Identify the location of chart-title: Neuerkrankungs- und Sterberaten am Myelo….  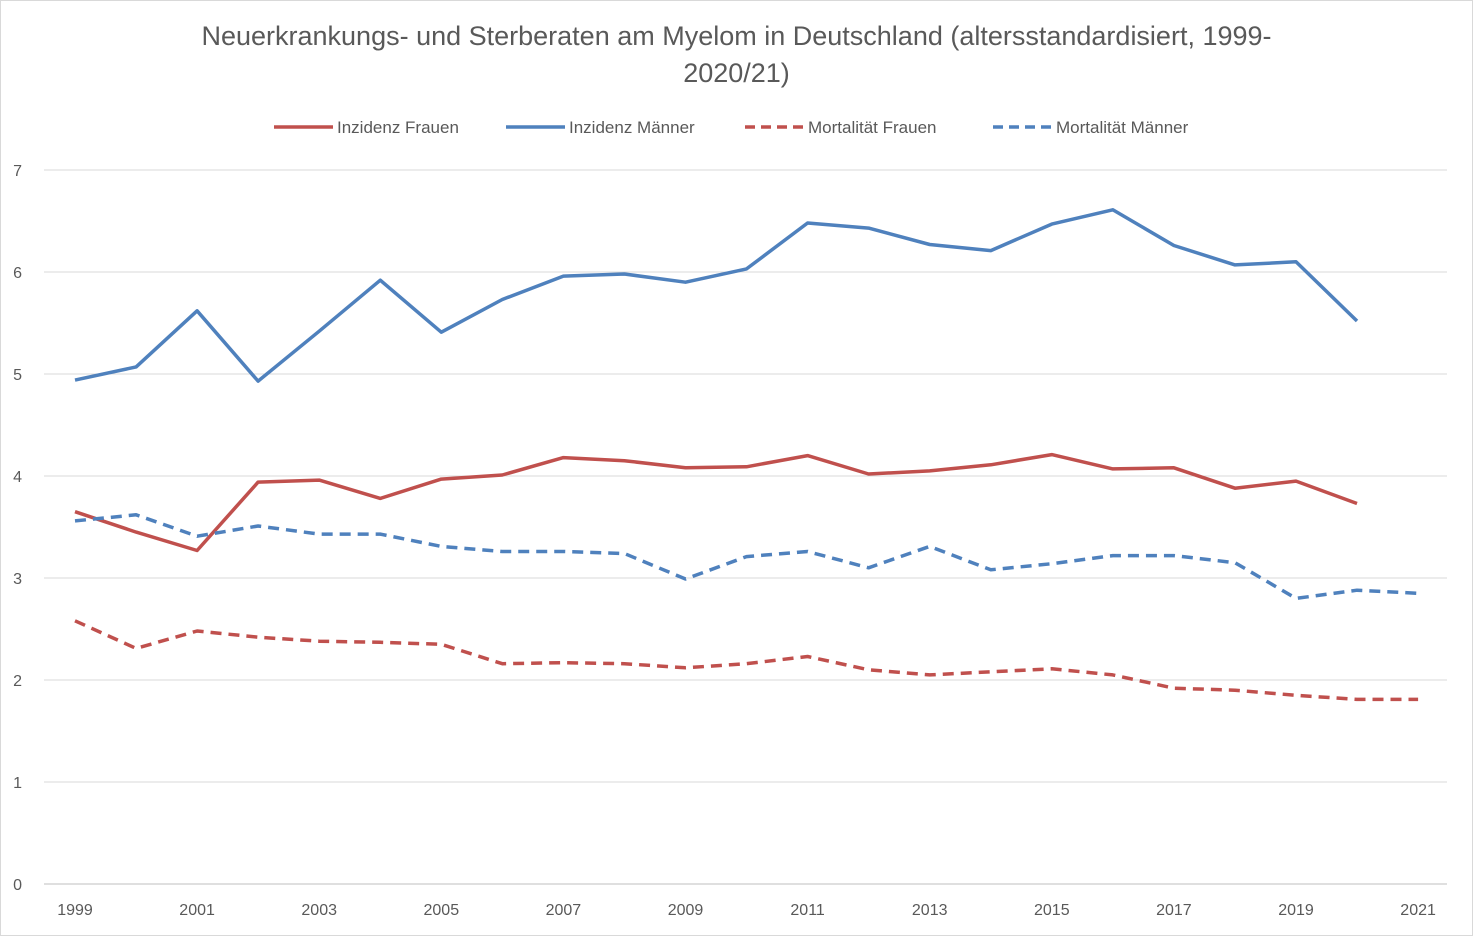
(736, 55).